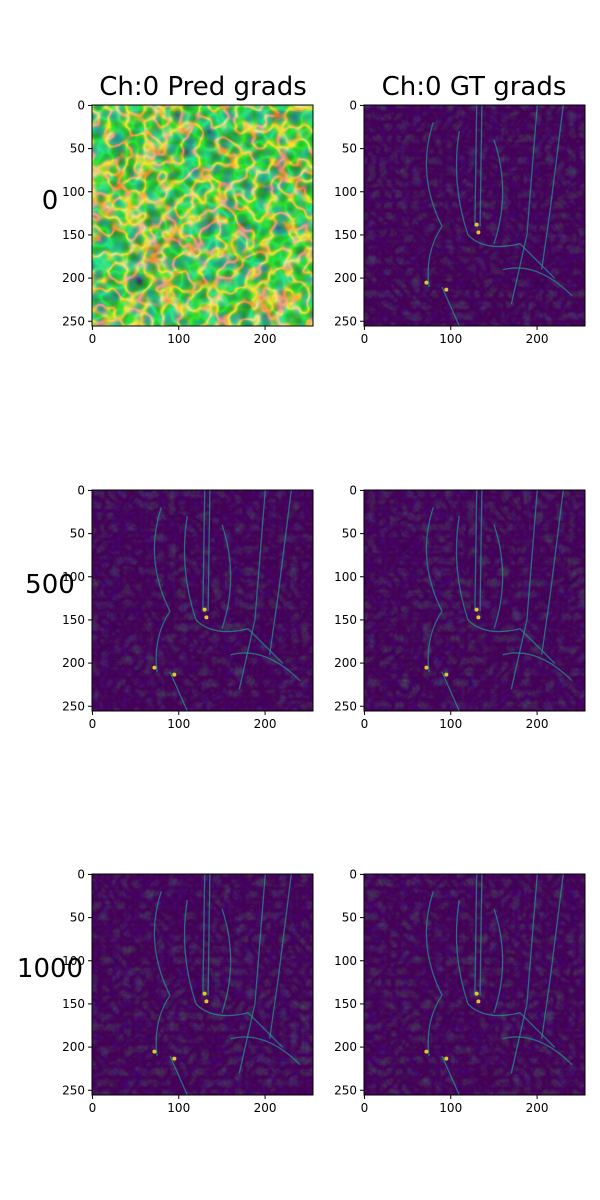 The height and width of the screenshot is (1200, 600). I want to click on heatmap-panel-1000-gt: 0 100 200 0 50 100 150 200 250, so click(460, 991).